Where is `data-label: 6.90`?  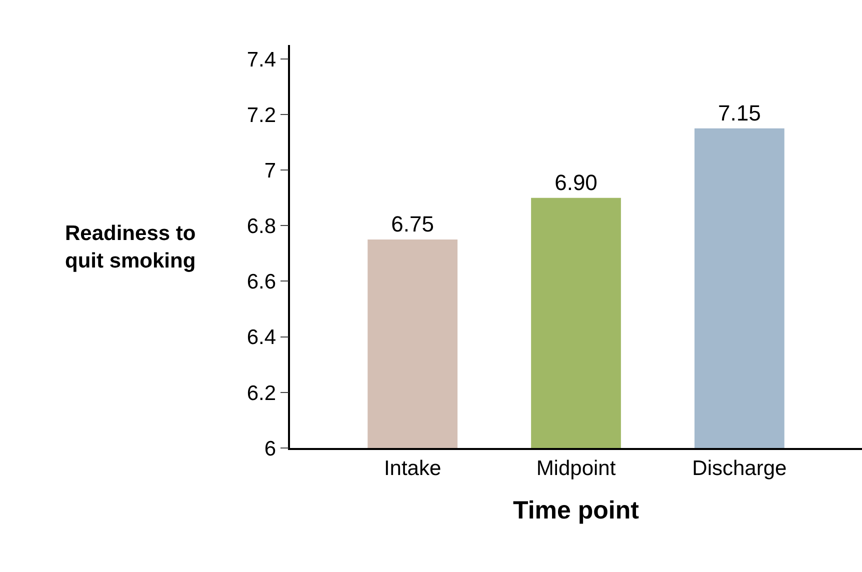
data-label: 6.90 is located at coordinates (576, 182).